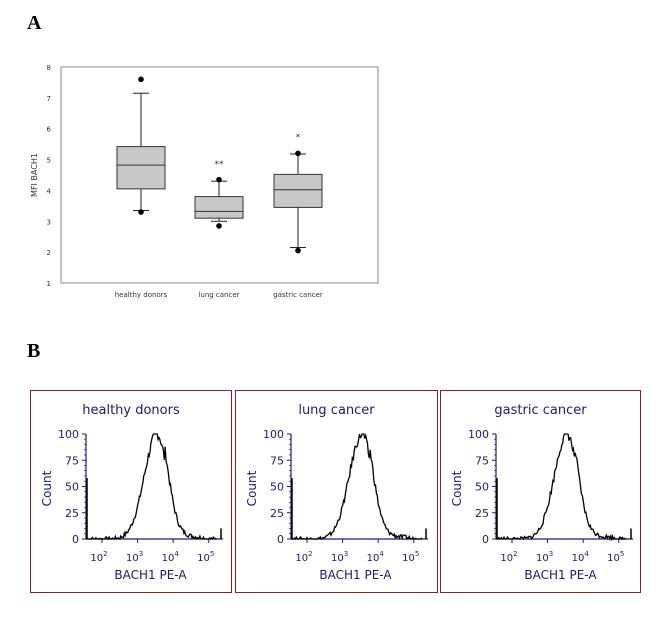 This screenshot has width=672, height=617. I want to click on significance-label: **, so click(220, 165).